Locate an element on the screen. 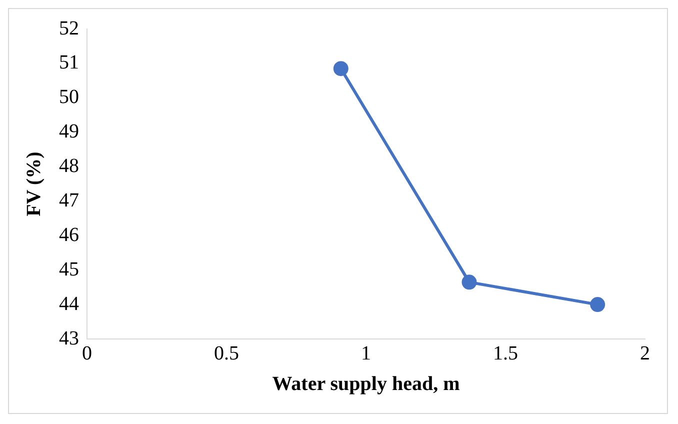  y-tick-label: 45 is located at coordinates (69, 269).